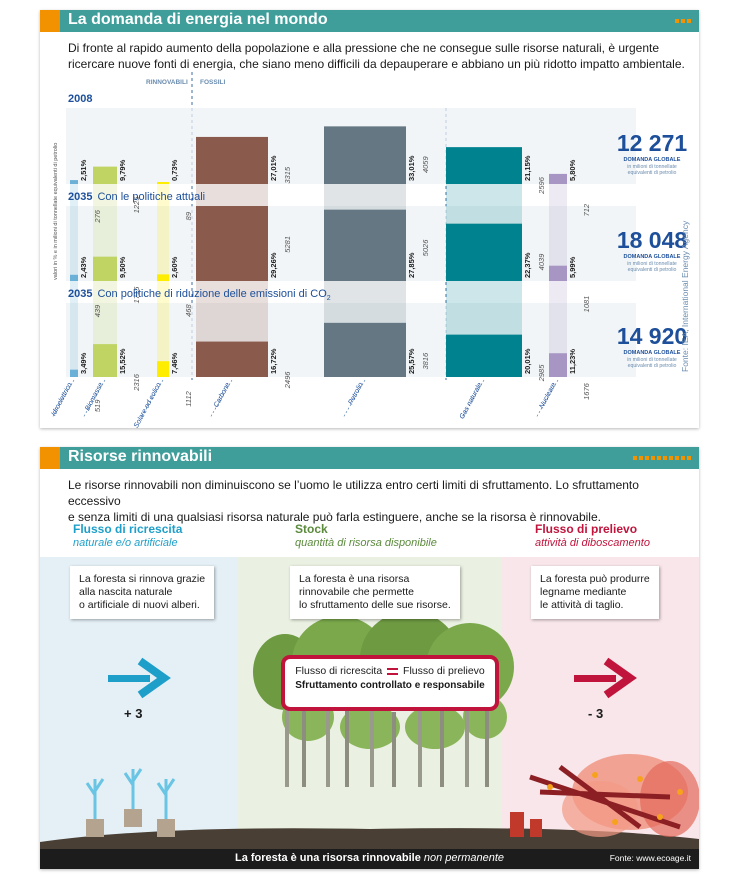 The width and height of the screenshot is (740, 879). What do you see at coordinates (136, 382) in the screenshot?
I see `bar-value-label: 2316` at bounding box center [136, 382].